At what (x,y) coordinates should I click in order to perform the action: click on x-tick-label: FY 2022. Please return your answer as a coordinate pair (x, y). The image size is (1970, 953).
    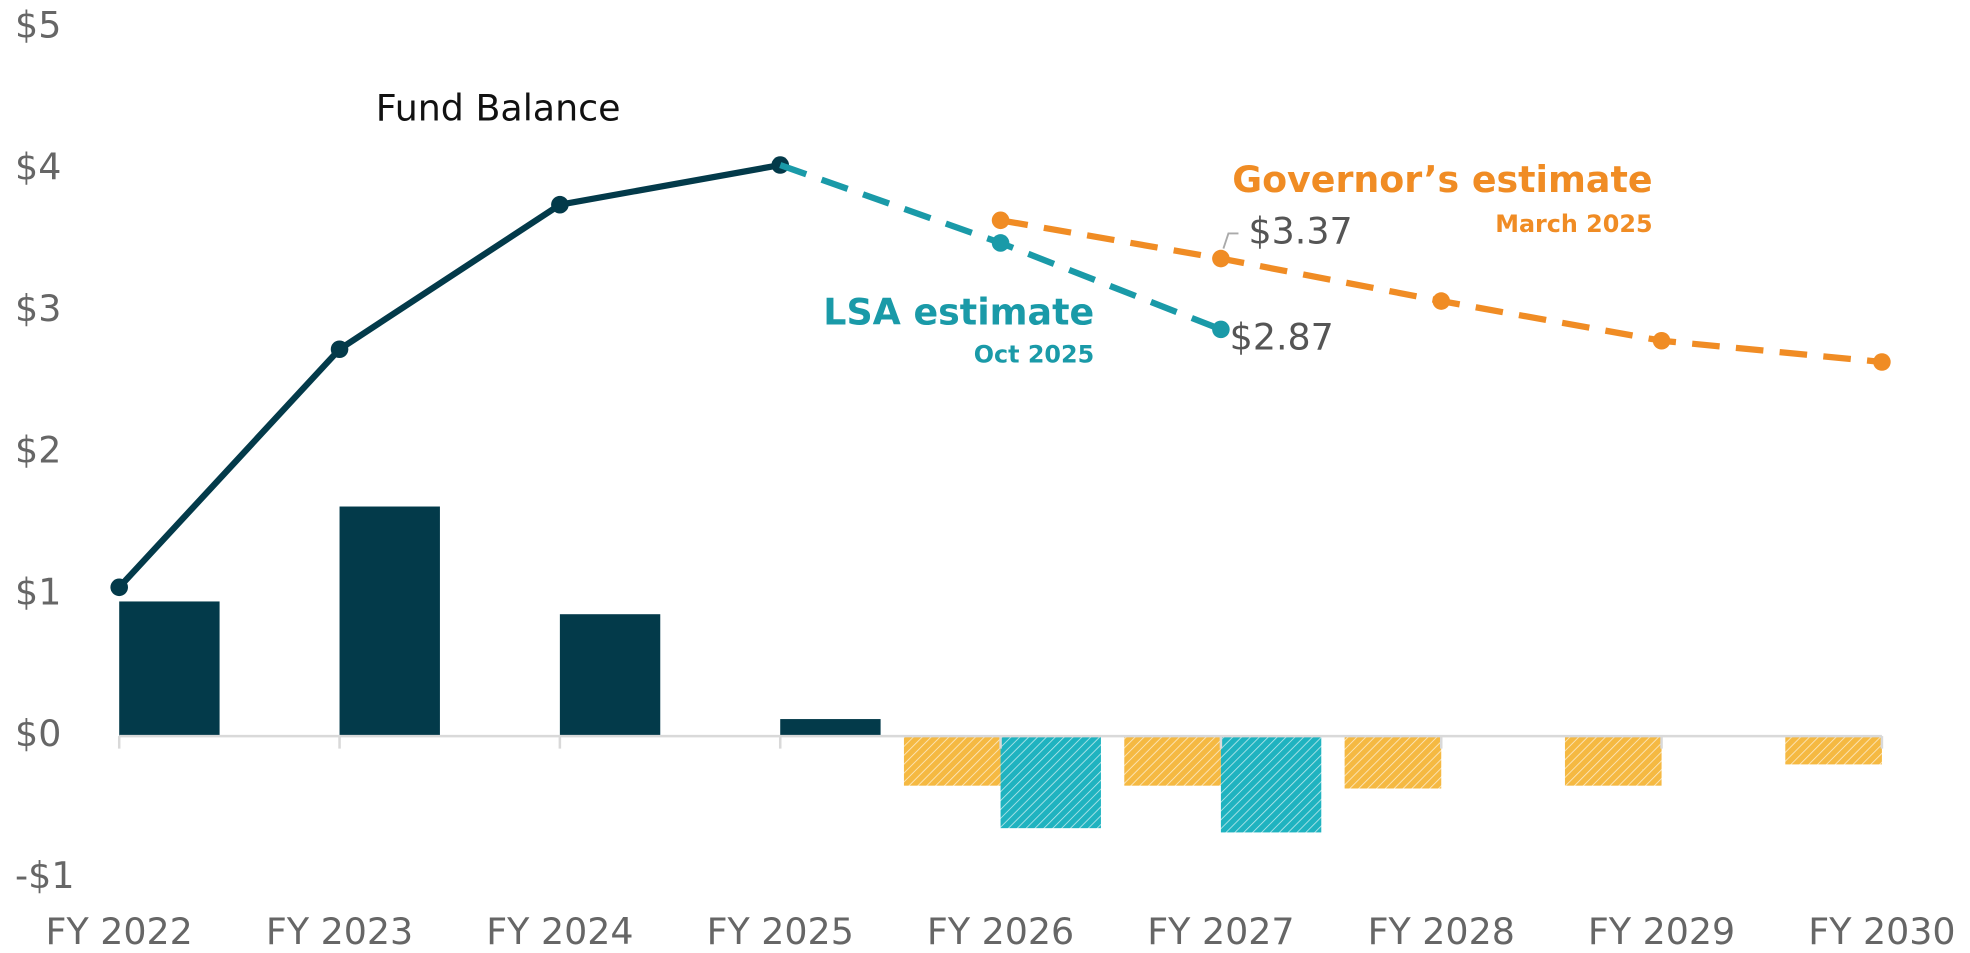
    Looking at the image, I should click on (119, 931).